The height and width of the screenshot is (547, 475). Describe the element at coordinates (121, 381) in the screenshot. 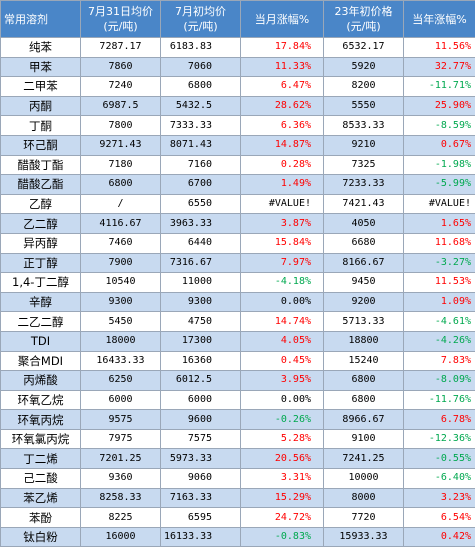

I see `cell-jul31-price: 6250` at that location.